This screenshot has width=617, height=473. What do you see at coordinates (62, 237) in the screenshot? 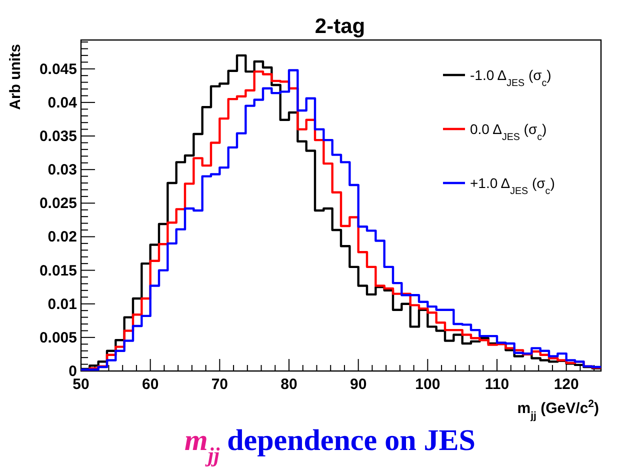
I see `y-tick-label: 0.02` at bounding box center [62, 237].